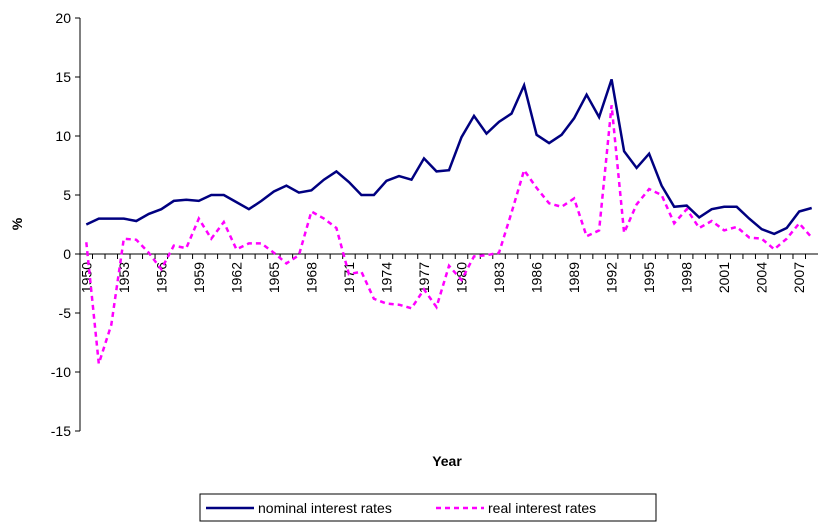 This screenshot has height=524, width=820. I want to click on legend-label: nominal interest rates, so click(325, 508).